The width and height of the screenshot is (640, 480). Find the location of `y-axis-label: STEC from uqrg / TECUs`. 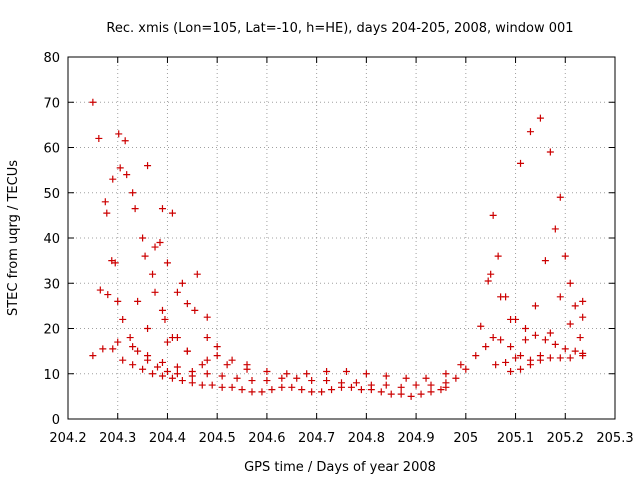

y-axis-label: STEC from uqrg / TECUs is located at coordinates (13, 238).